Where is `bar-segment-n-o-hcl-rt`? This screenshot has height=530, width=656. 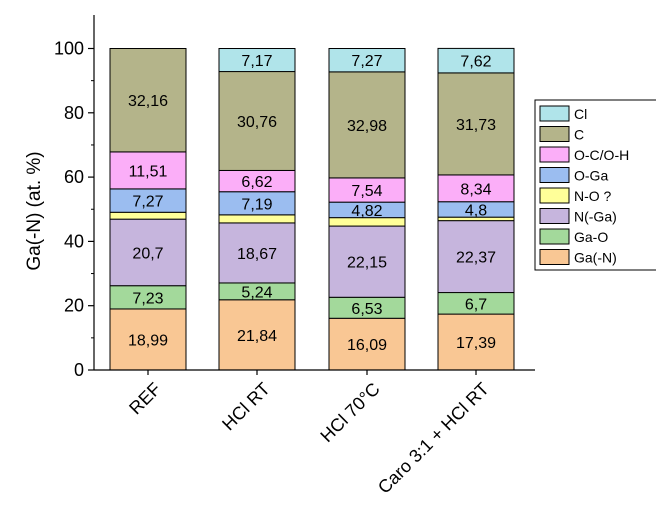 bar-segment-n-o-hcl-rt is located at coordinates (257, 219).